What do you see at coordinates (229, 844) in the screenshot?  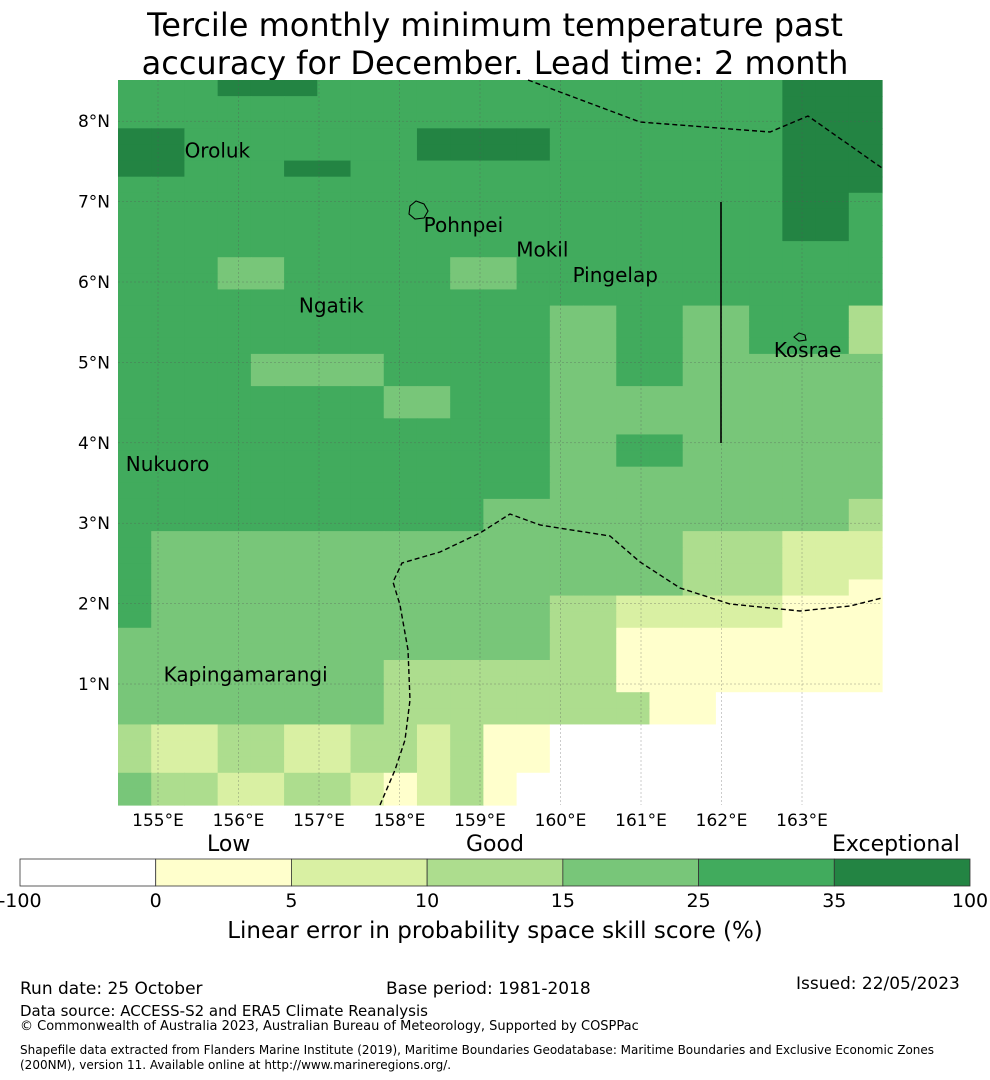 I see `category-low: Low` at bounding box center [229, 844].